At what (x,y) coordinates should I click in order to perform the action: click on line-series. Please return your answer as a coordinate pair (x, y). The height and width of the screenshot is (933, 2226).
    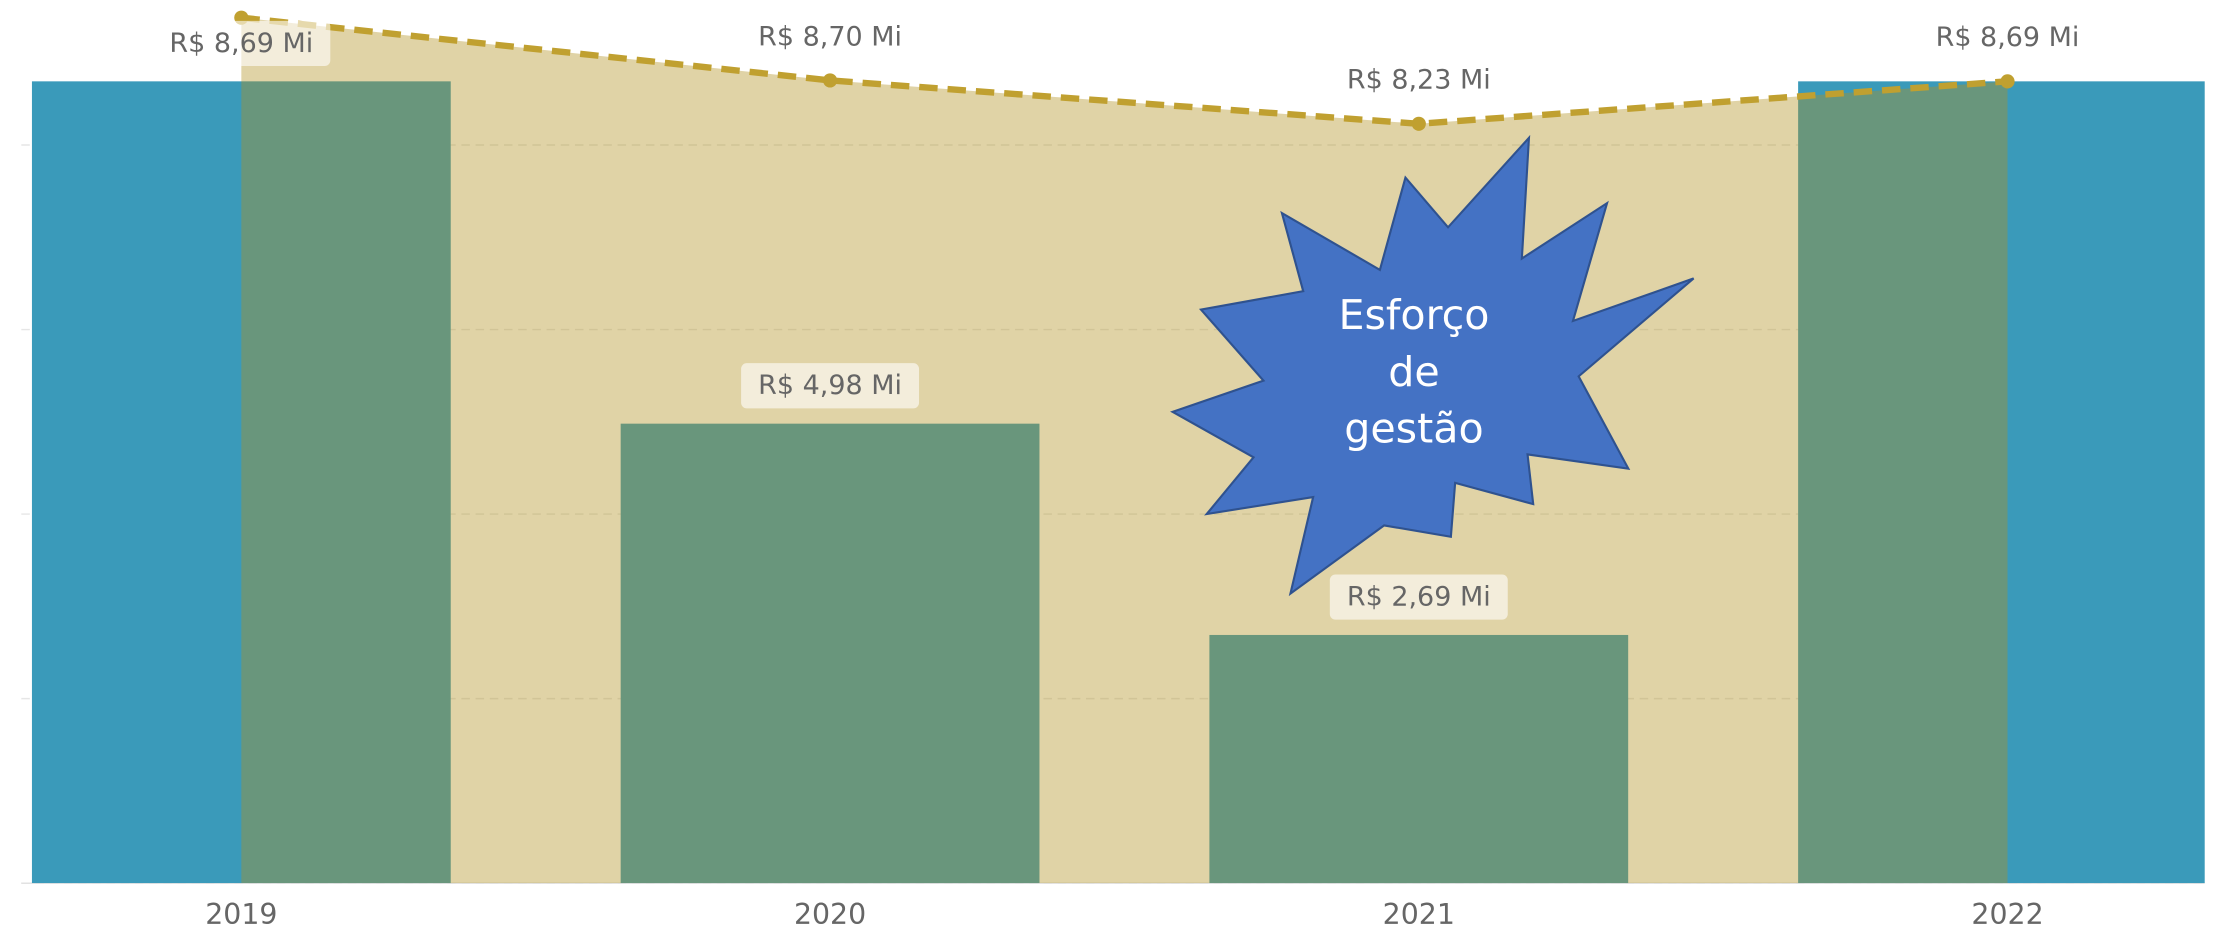
    Looking at the image, I should click on (1124, 70).